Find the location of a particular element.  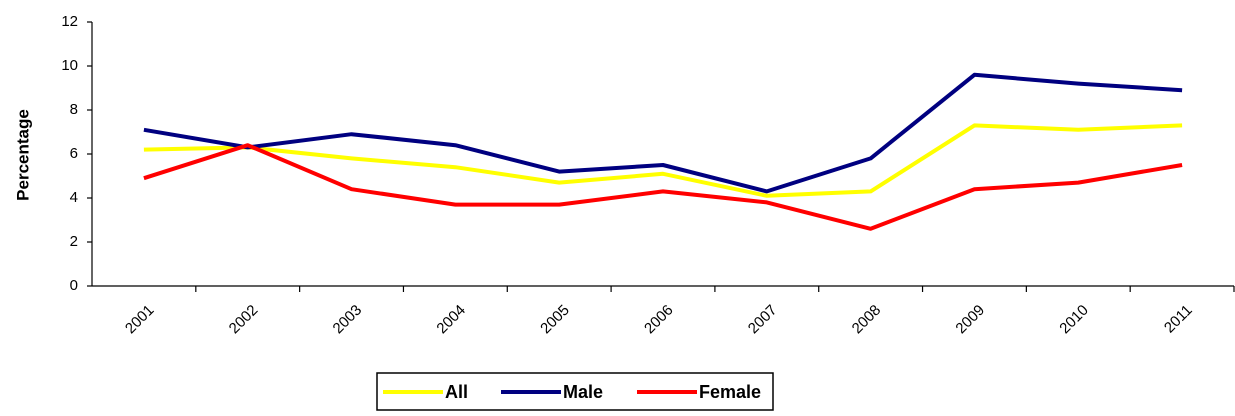

x-tick-label: 2001 is located at coordinates (140, 320).